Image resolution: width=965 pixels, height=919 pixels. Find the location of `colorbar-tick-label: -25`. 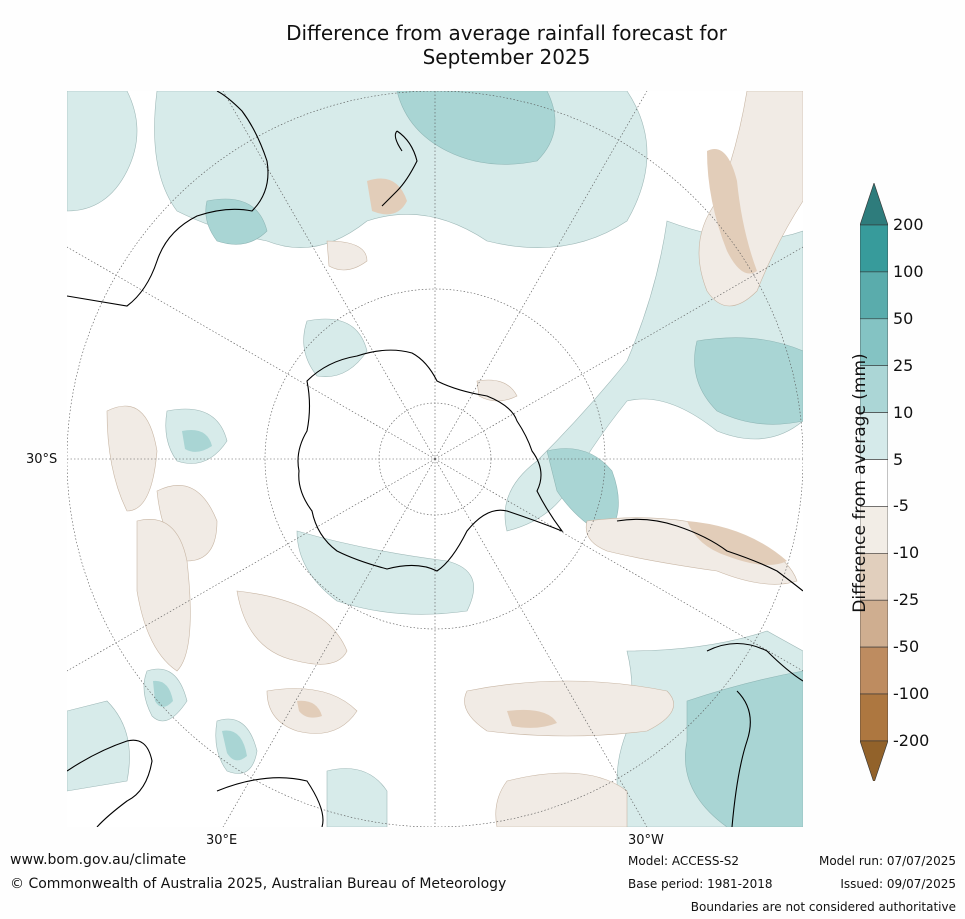

colorbar-tick-label: -25 is located at coordinates (906, 600).